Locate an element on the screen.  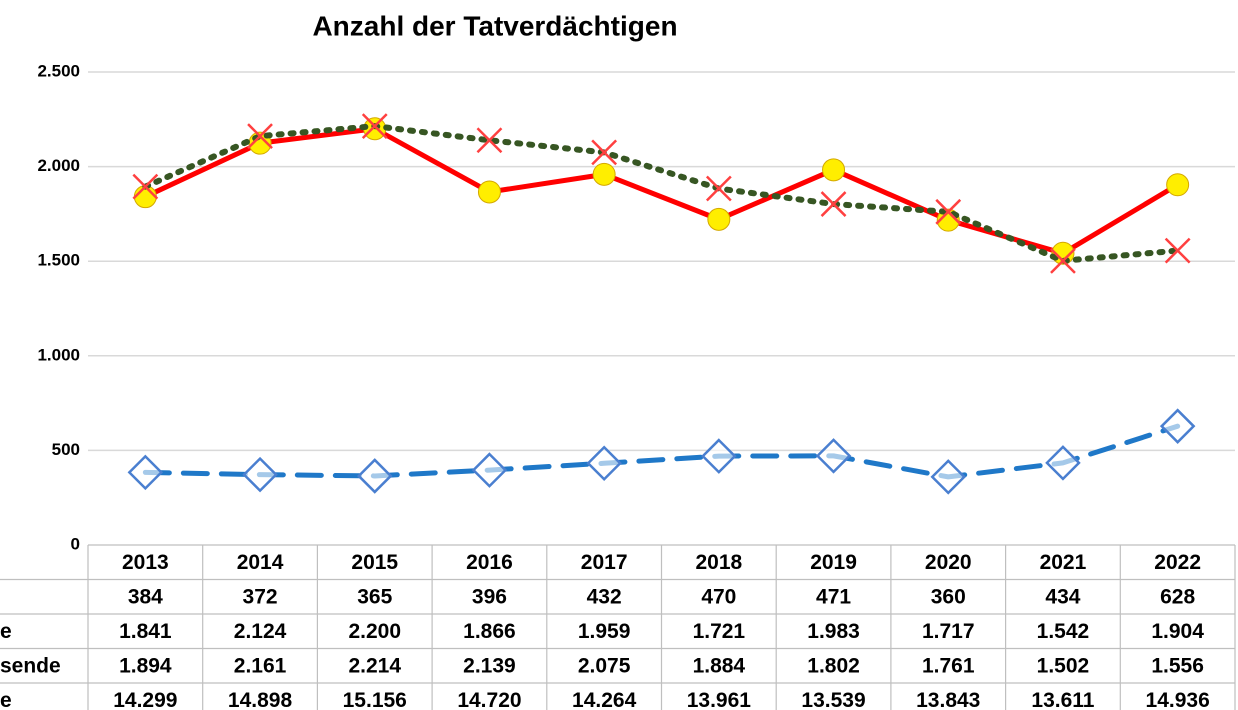
table-value: 1.802 is located at coordinates (833, 665).